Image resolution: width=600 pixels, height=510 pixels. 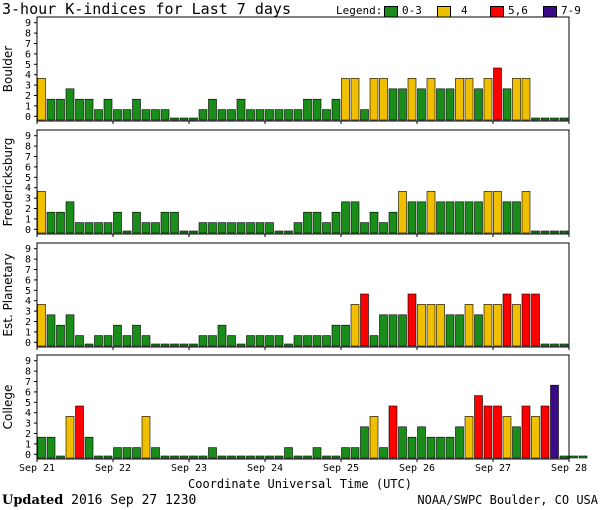 What do you see at coordinates (412, 10) in the screenshot?
I see `legend-item-0-3: 0-3` at bounding box center [412, 10].